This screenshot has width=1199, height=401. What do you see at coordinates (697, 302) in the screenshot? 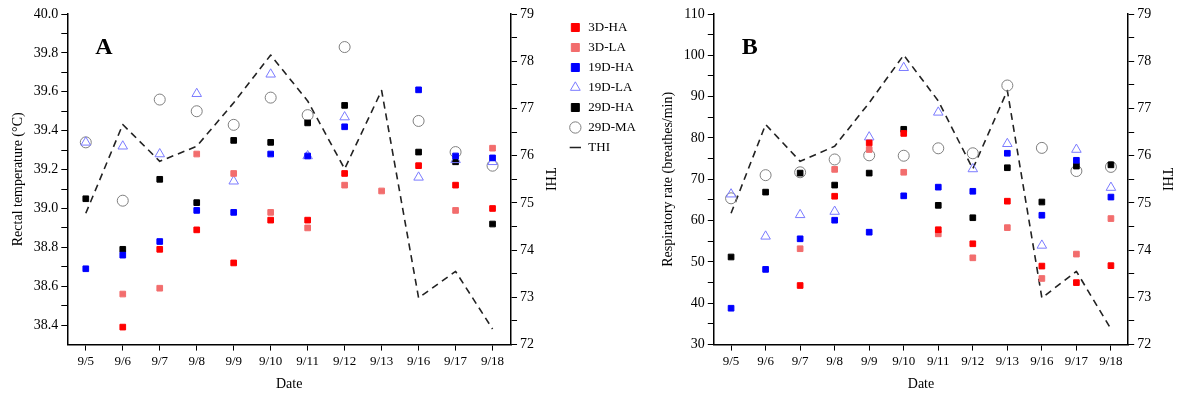
I see `y-tick-label: 40` at bounding box center [697, 302].